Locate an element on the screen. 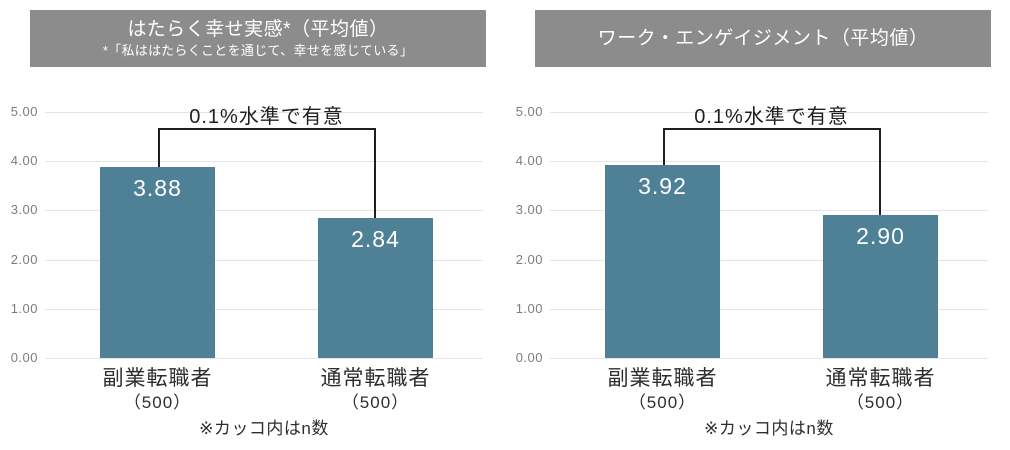 The image size is (1010, 450). chart-title: はたらく幸せ実感*（平均値） is located at coordinates (258, 29).